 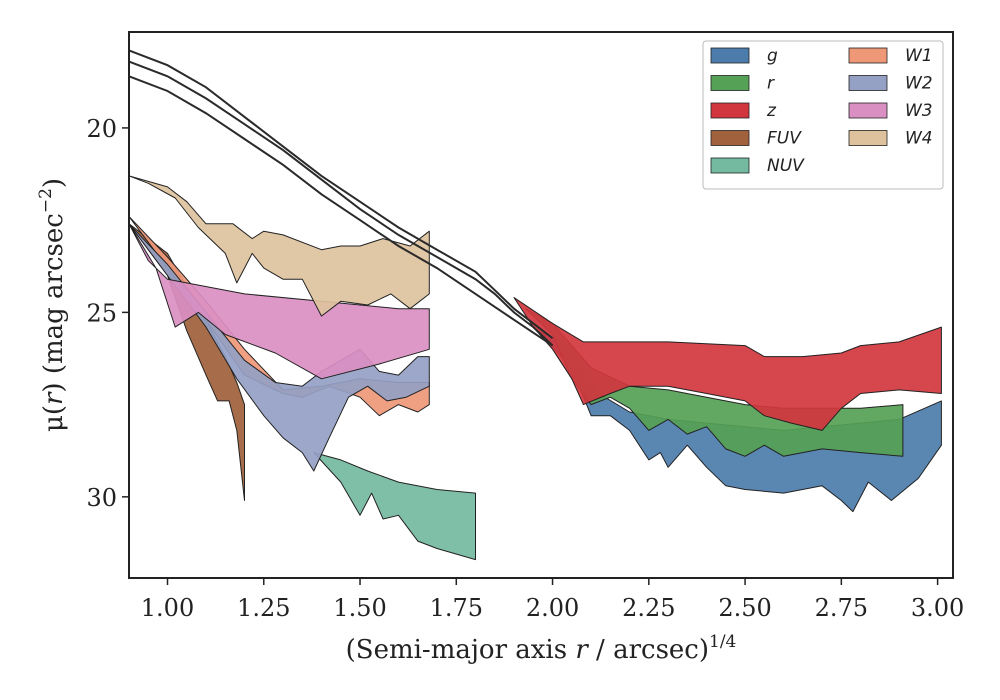 What do you see at coordinates (784, 139) in the screenshot?
I see `legend-label-fuv: FUV` at bounding box center [784, 139].